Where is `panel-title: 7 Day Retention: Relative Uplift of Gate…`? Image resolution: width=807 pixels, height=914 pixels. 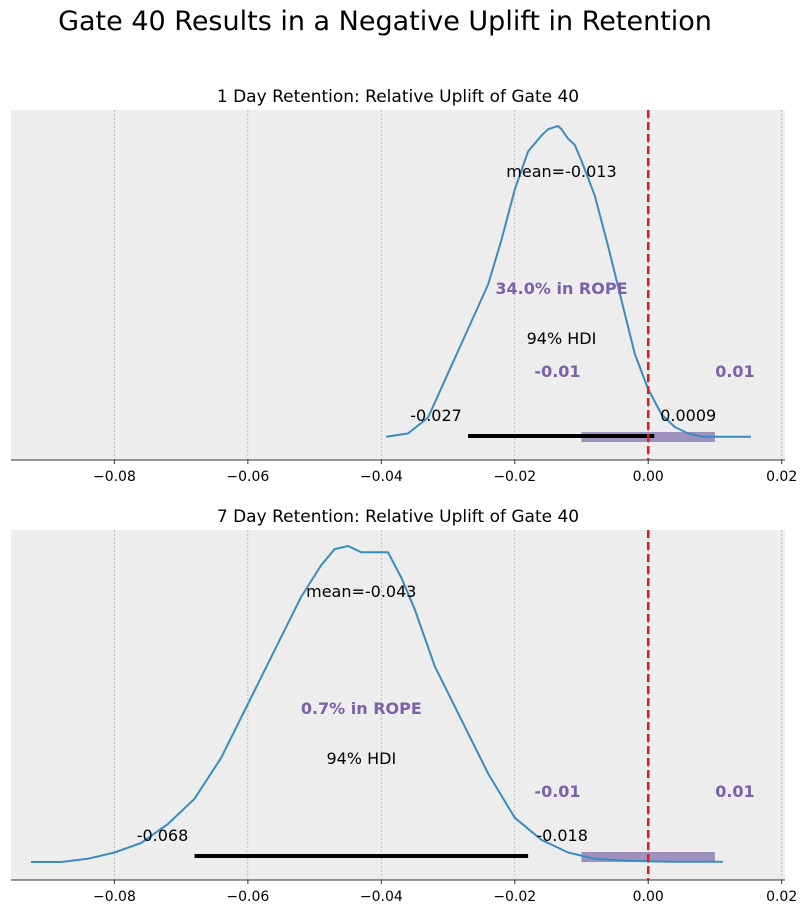 panel-title: 7 Day Retention: Relative Uplift of Gate… is located at coordinates (398, 517).